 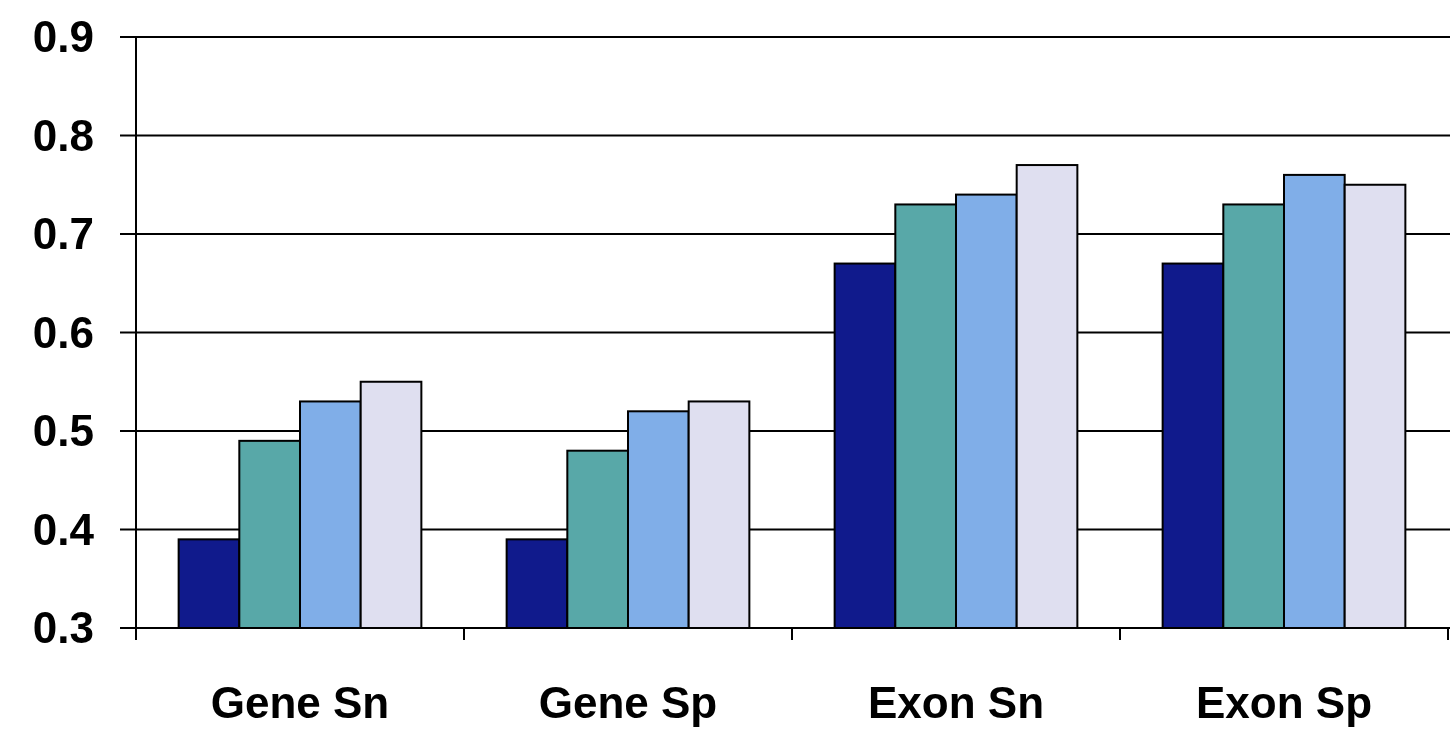 What do you see at coordinates (300, 702) in the screenshot?
I see `x-tick-label: Gene Sn` at bounding box center [300, 702].